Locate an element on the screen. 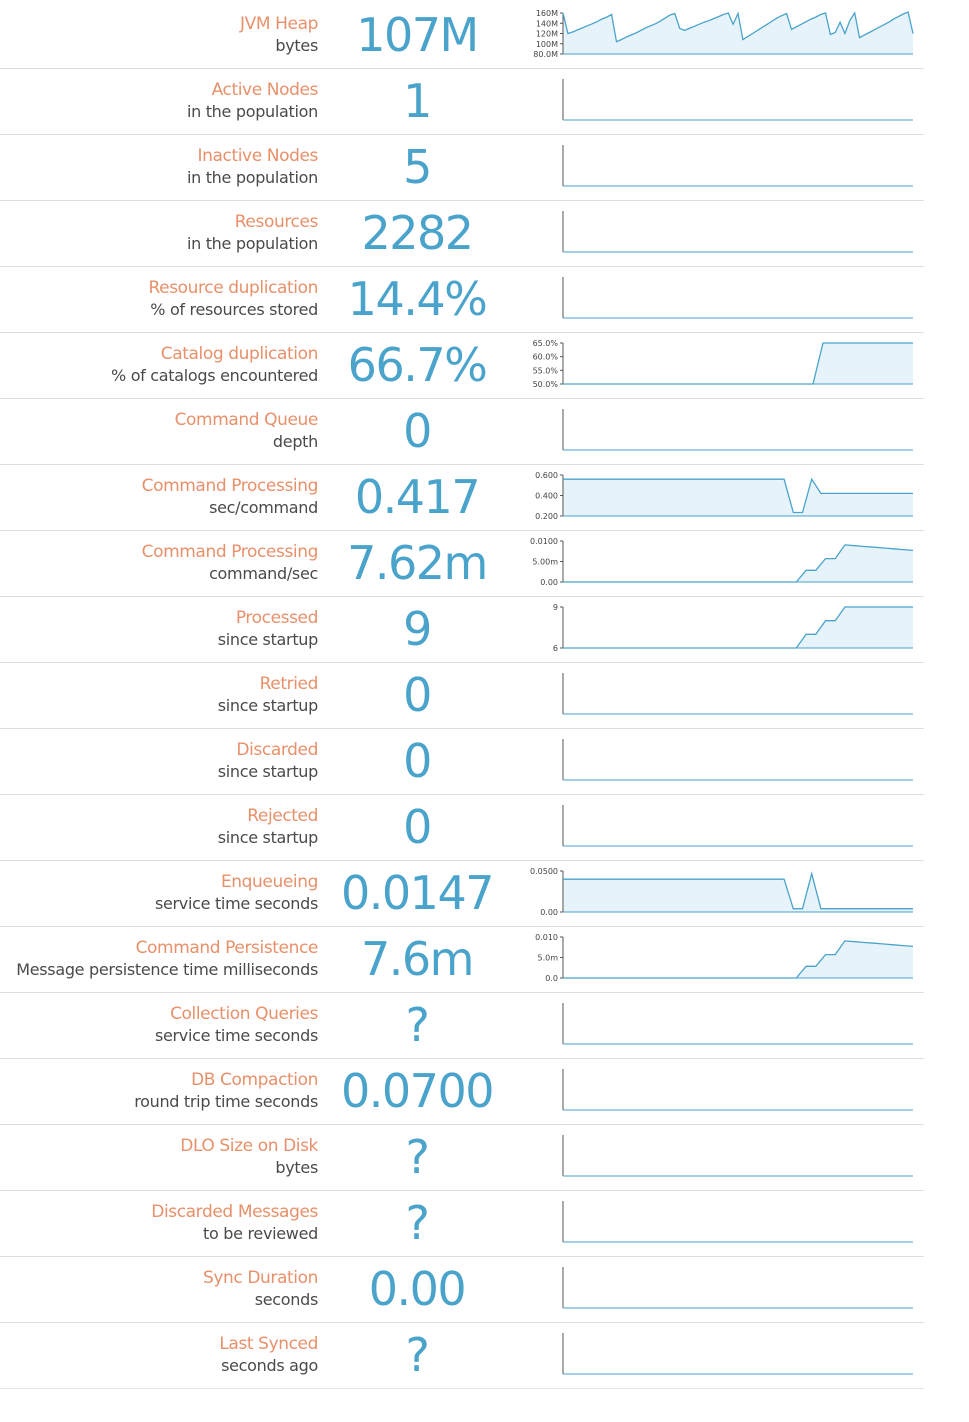  metric-name: Enqueueing is located at coordinates (269, 882).